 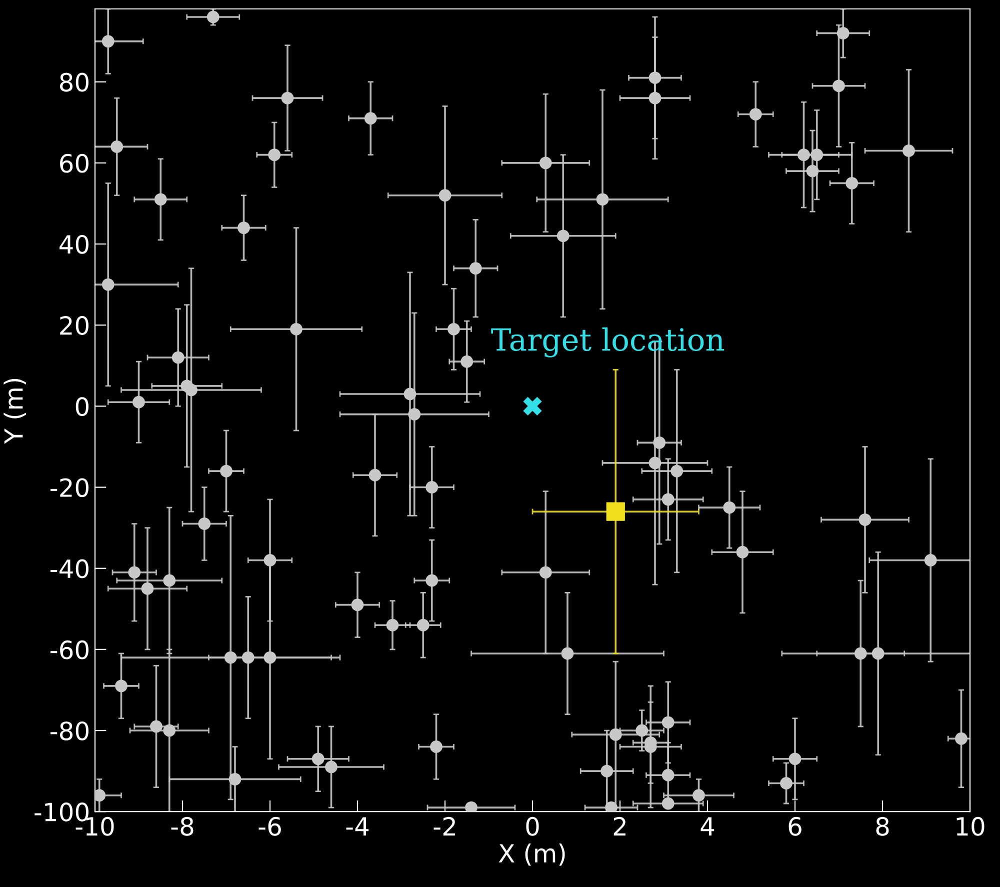 What do you see at coordinates (795, 826) in the screenshot?
I see `x-tick-label: 6` at bounding box center [795, 826].